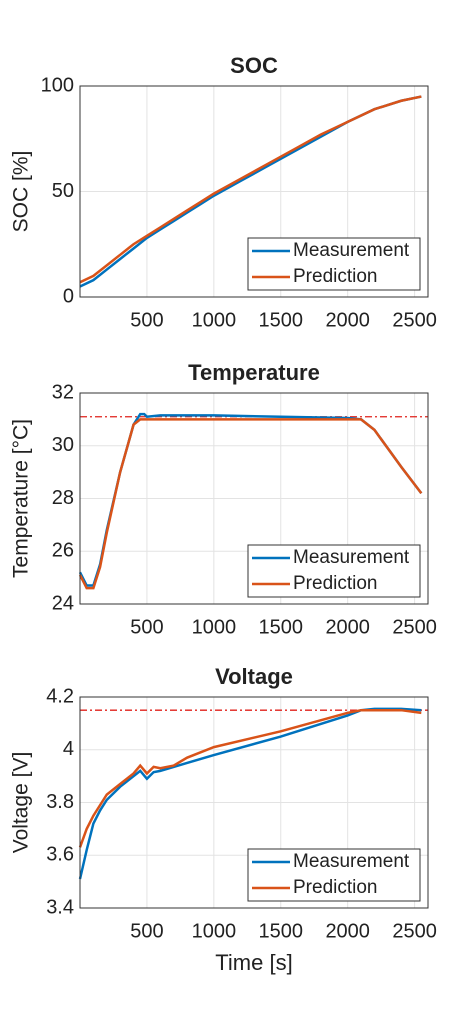 The width and height of the screenshot is (474, 1023). I want to click on y-tick-label: 100, so click(57, 85).